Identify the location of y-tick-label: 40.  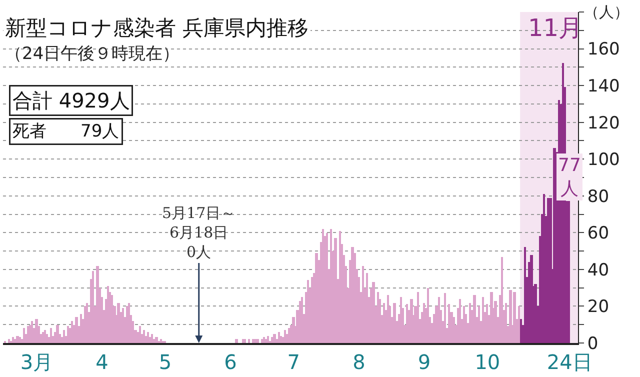
(598, 270).